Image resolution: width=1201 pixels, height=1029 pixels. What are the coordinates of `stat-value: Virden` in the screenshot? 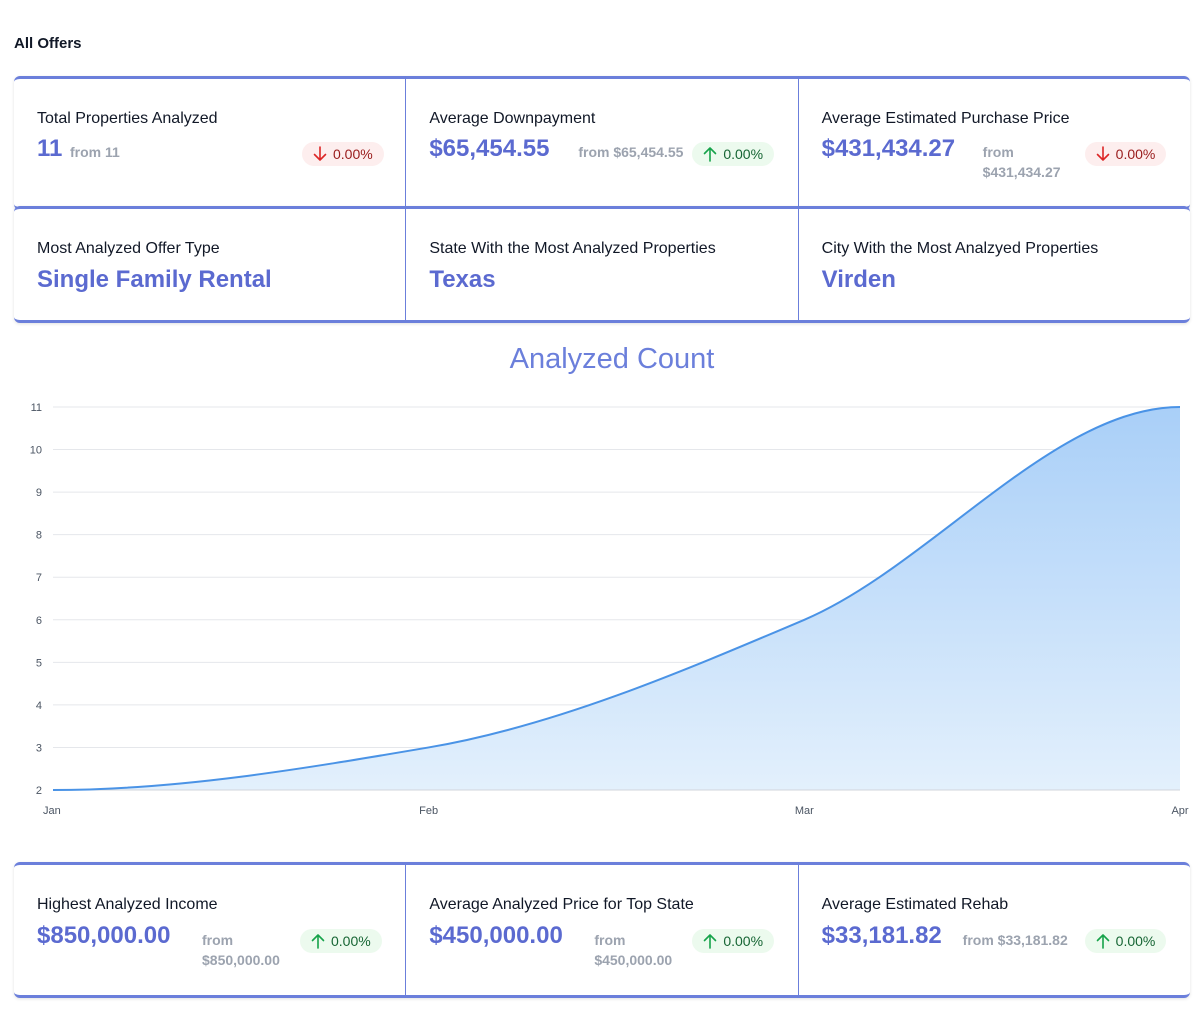 It's located at (858, 279).